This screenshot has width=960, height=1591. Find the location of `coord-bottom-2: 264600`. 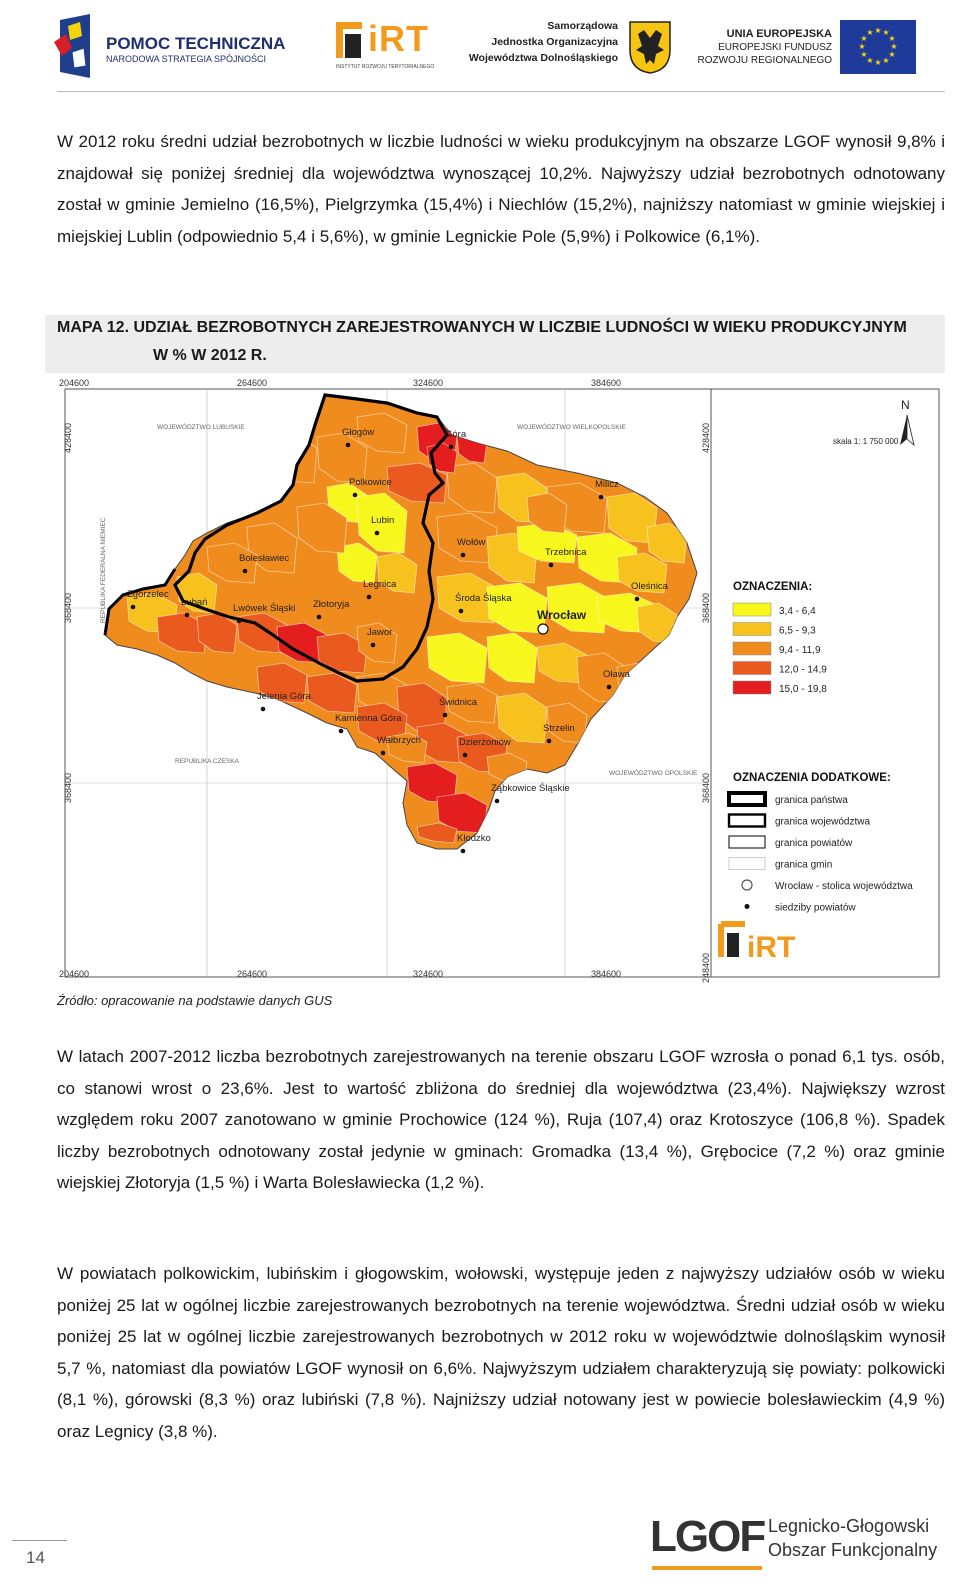

coord-bottom-2: 264600 is located at coordinates (252, 974).